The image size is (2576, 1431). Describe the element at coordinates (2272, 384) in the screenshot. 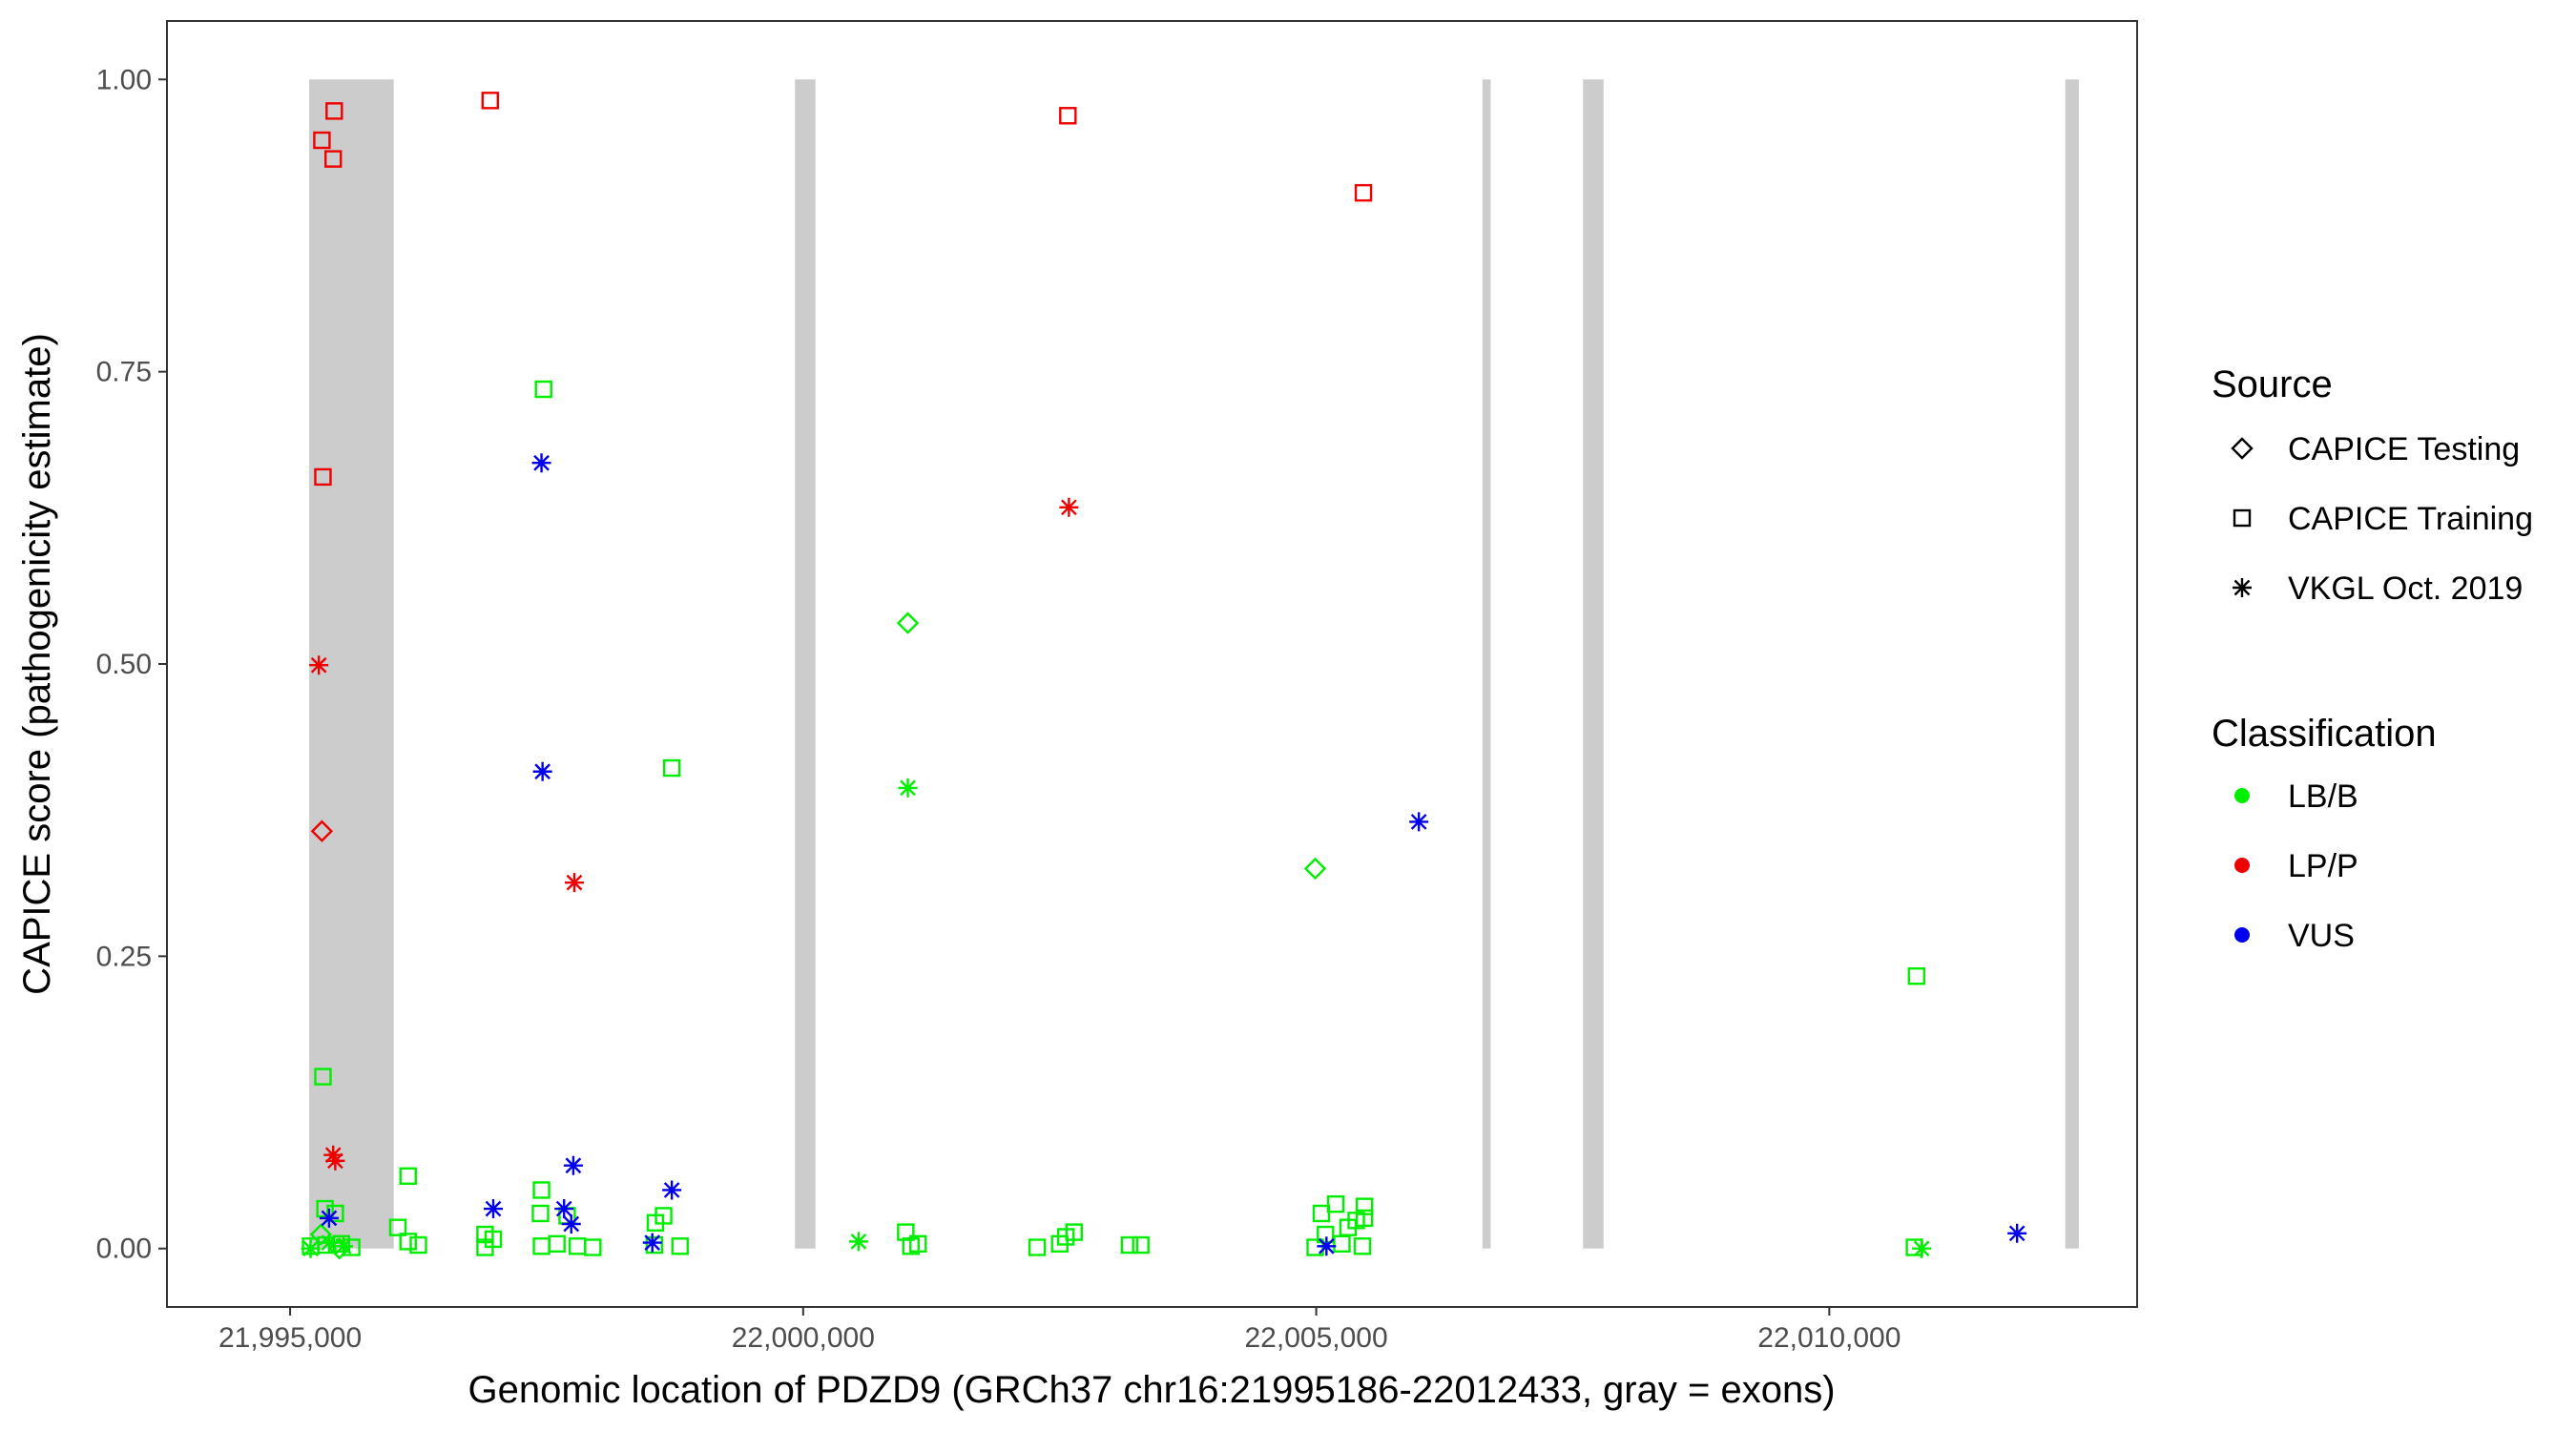

I see `legend-source-title: Source` at that location.